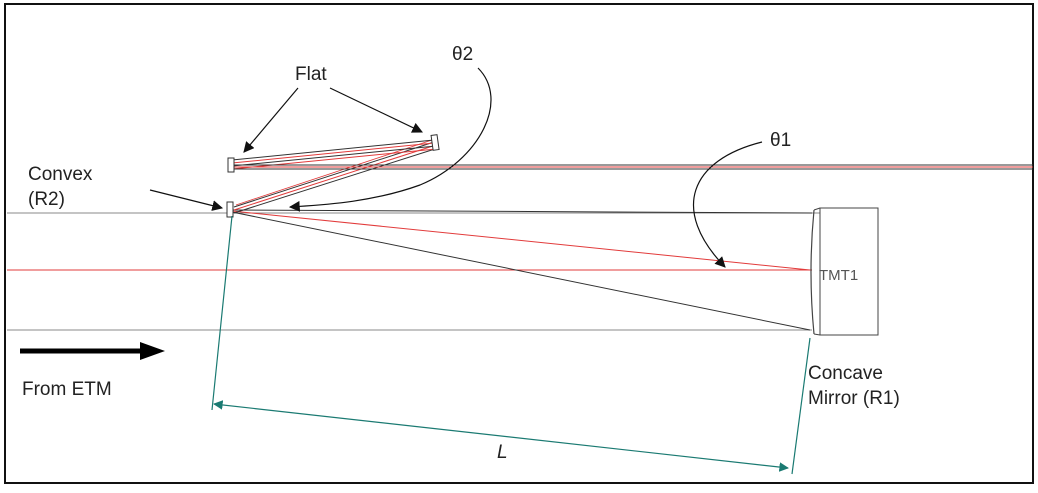 This screenshot has width=1038, height=493. What do you see at coordinates (727, 204) in the screenshot?
I see `theta1-arrow` at bounding box center [727, 204].